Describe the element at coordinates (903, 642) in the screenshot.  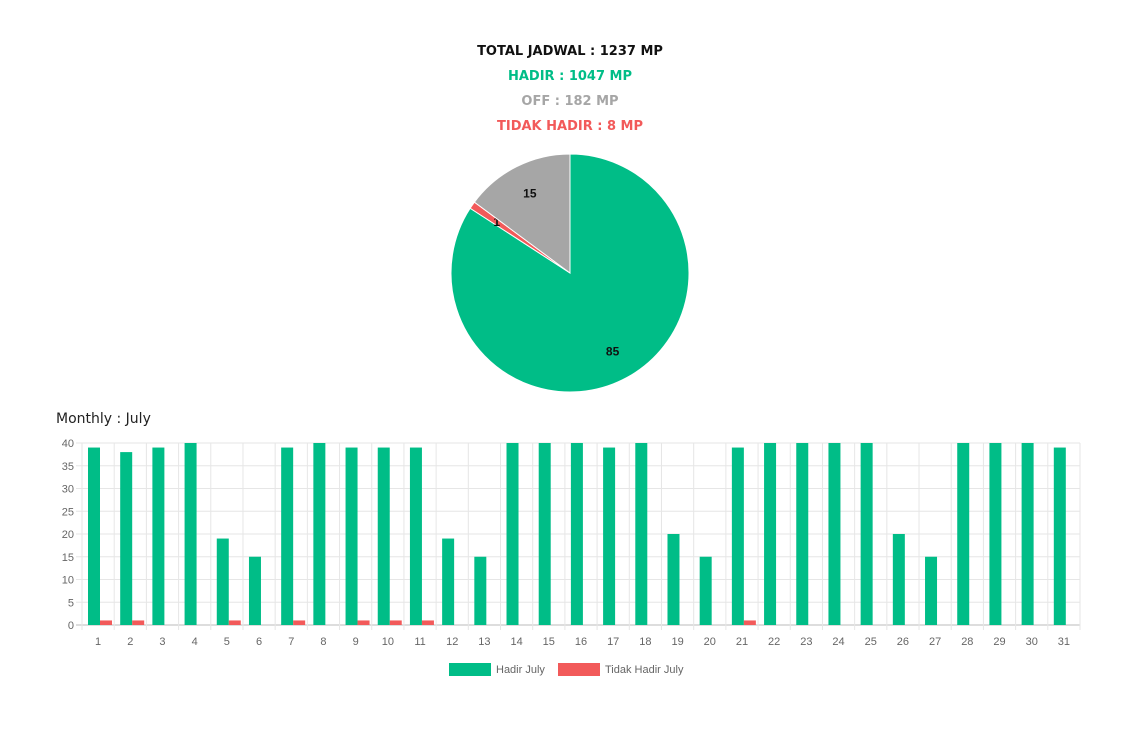
I see `x-tick-label: 26` at that location.